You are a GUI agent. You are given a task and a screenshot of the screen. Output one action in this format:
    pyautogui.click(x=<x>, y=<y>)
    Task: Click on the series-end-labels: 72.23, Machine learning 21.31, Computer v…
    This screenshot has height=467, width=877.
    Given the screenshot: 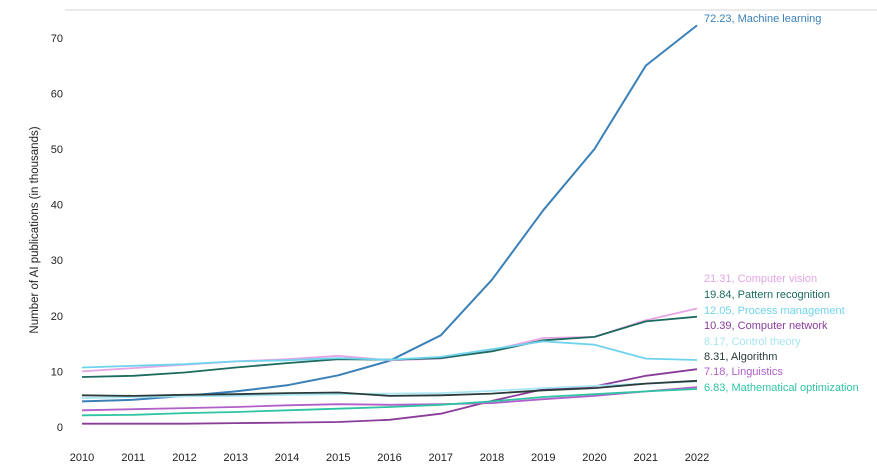 What is the action you would take?
    pyautogui.click(x=781, y=203)
    